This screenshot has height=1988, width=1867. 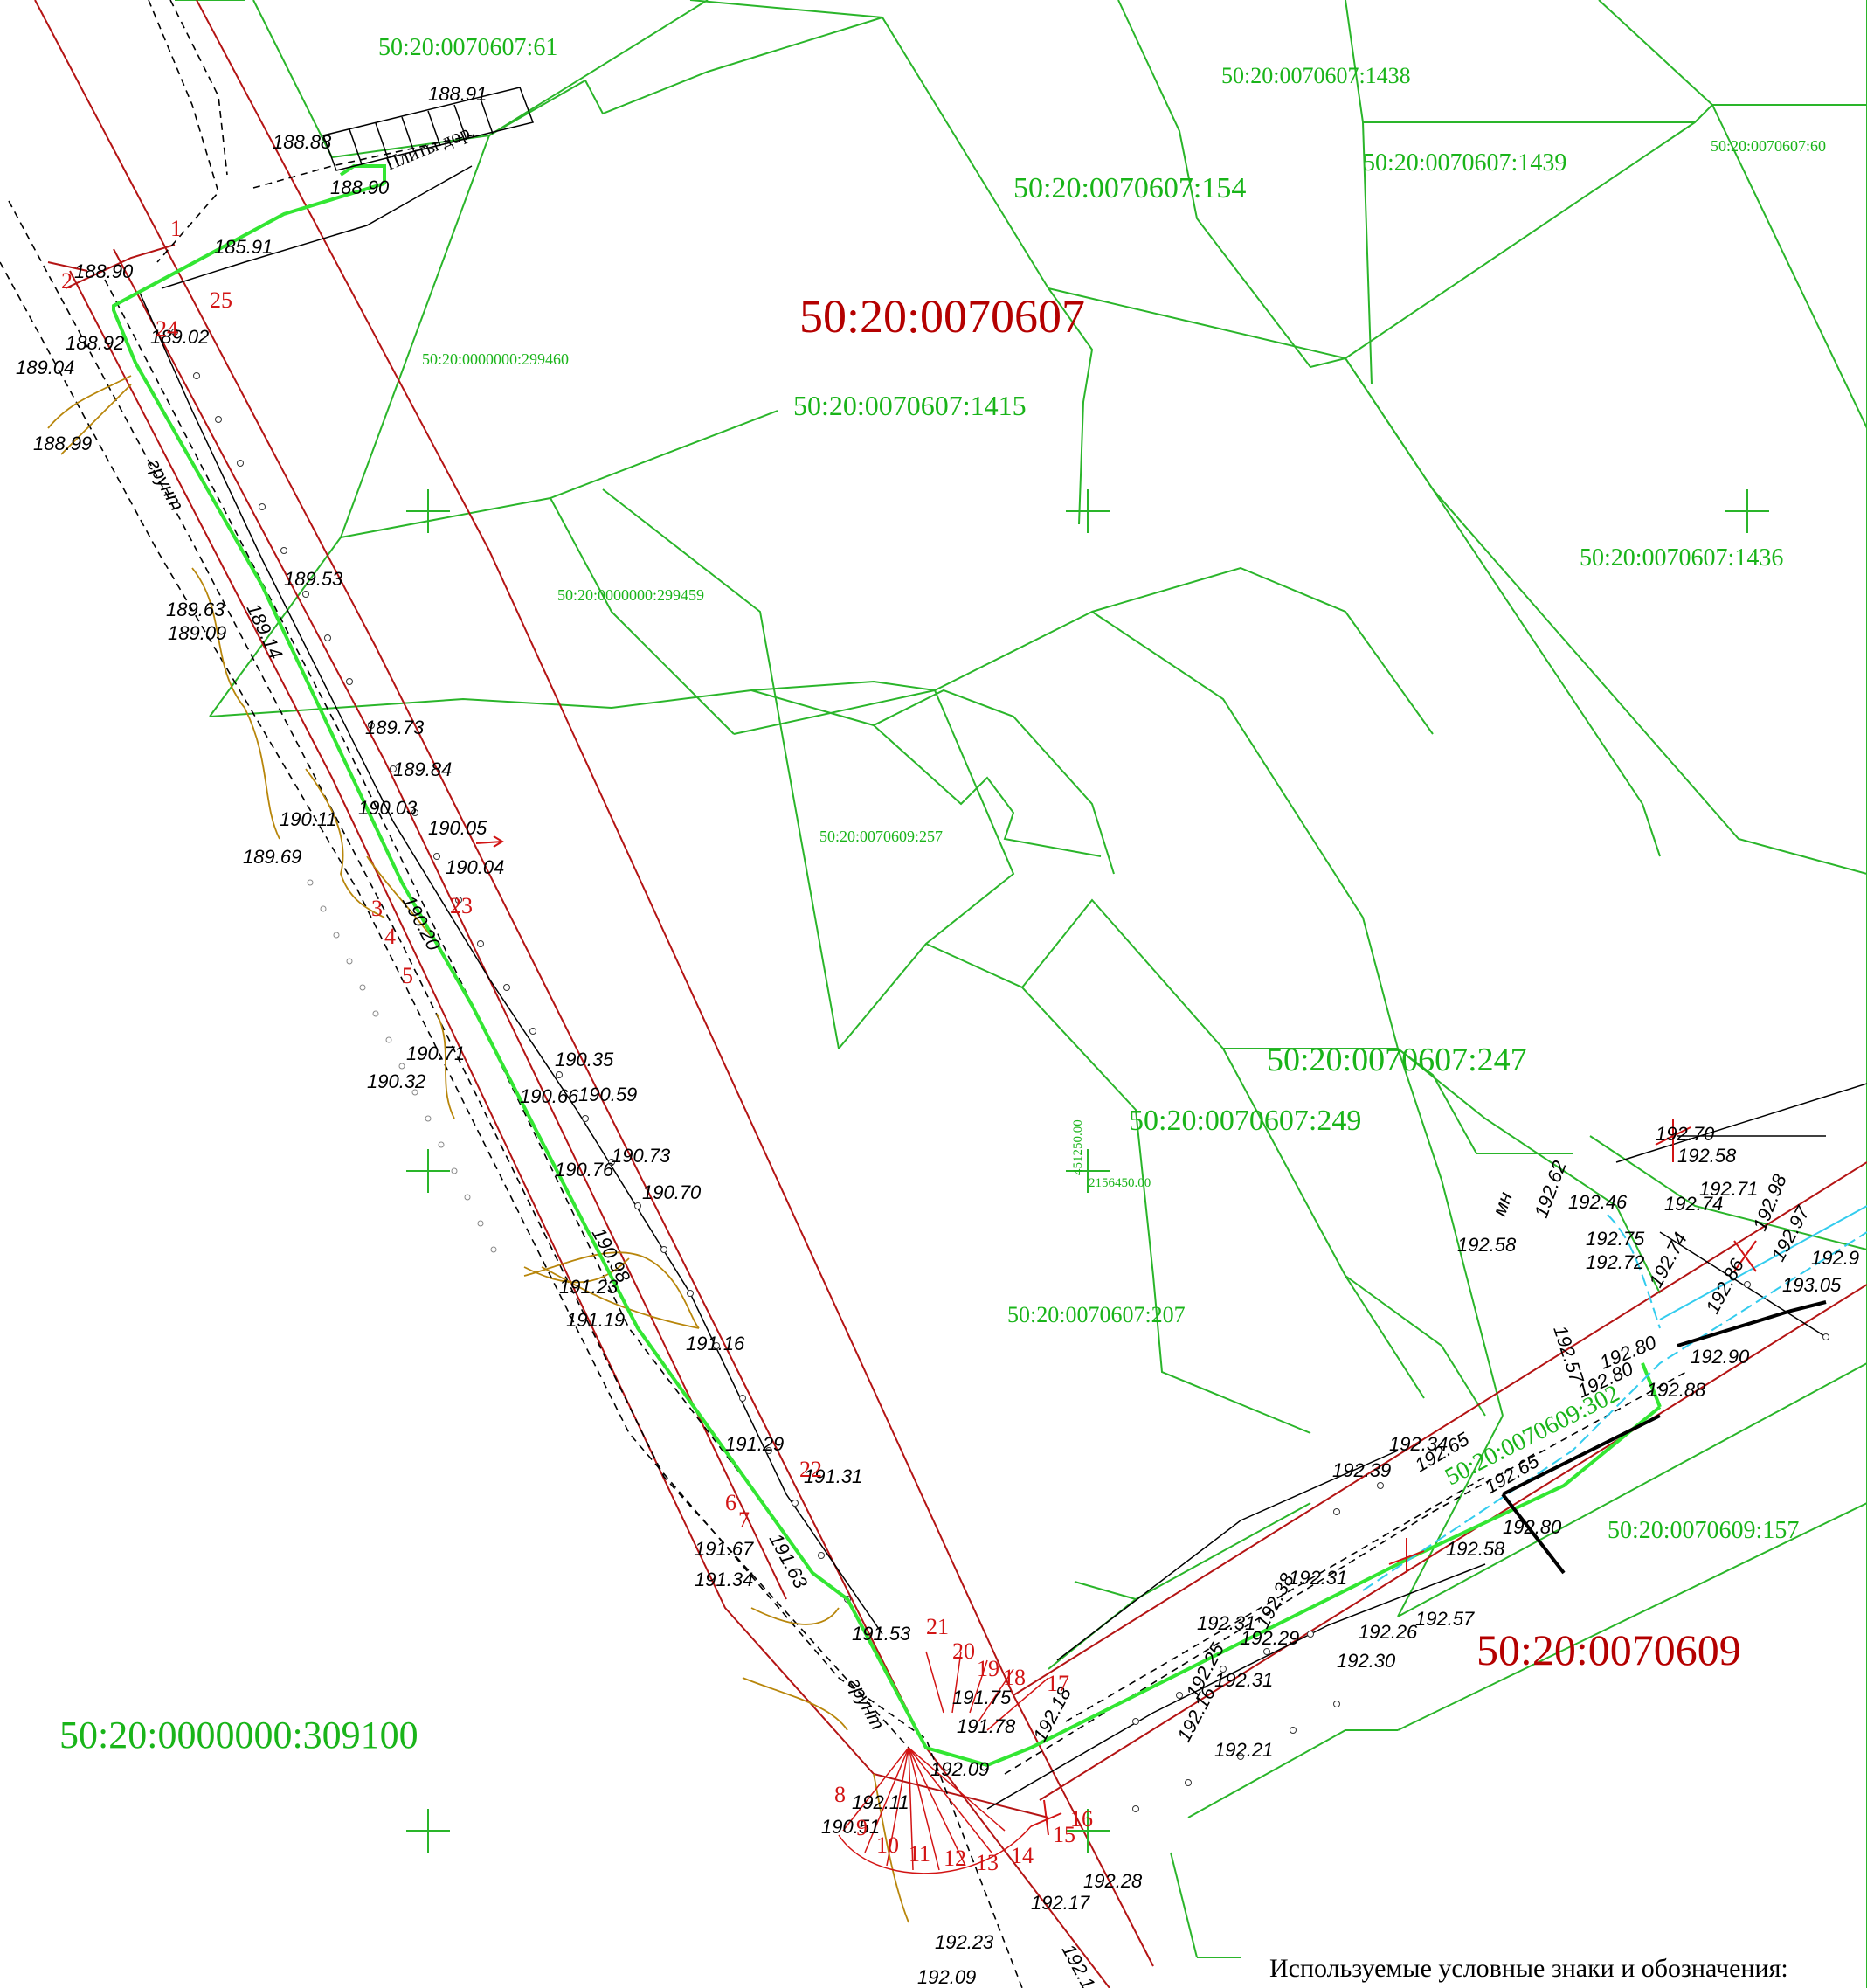 What do you see at coordinates (1120, 1183) in the screenshot?
I see `coord-east: 2156450.00` at bounding box center [1120, 1183].